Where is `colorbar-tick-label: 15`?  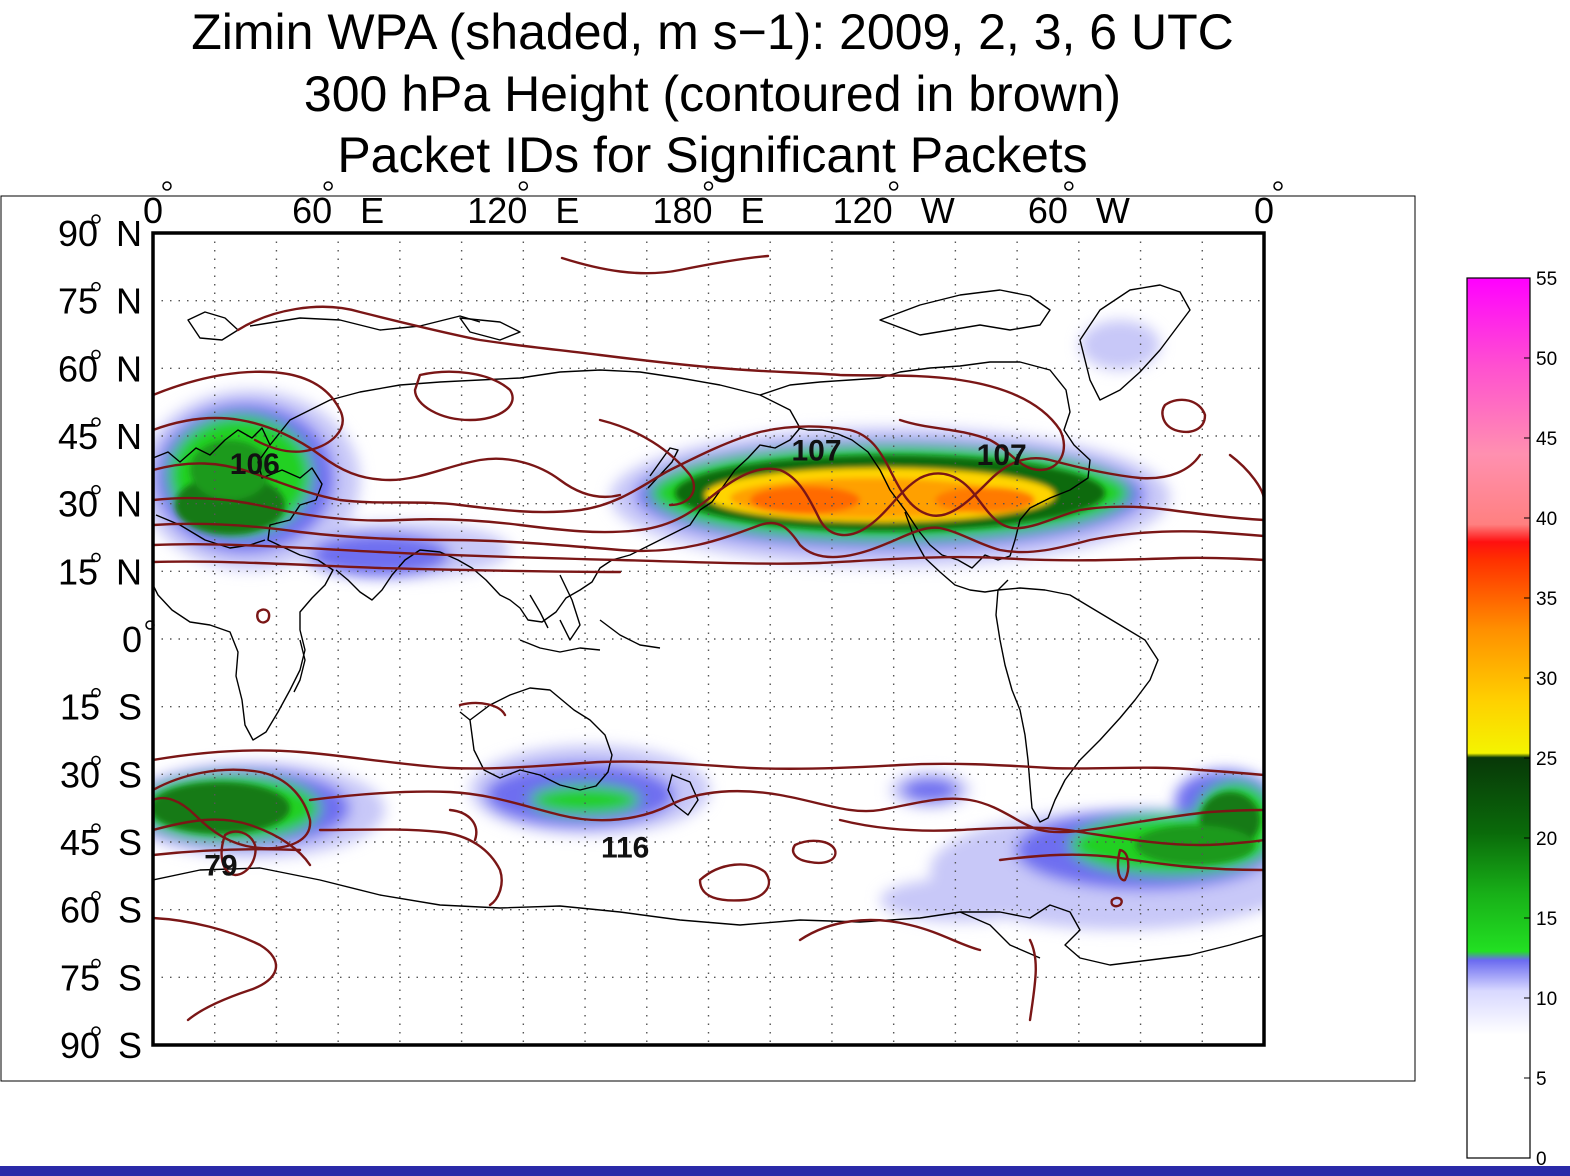
colorbar-tick-label: 15 is located at coordinates (1546, 919).